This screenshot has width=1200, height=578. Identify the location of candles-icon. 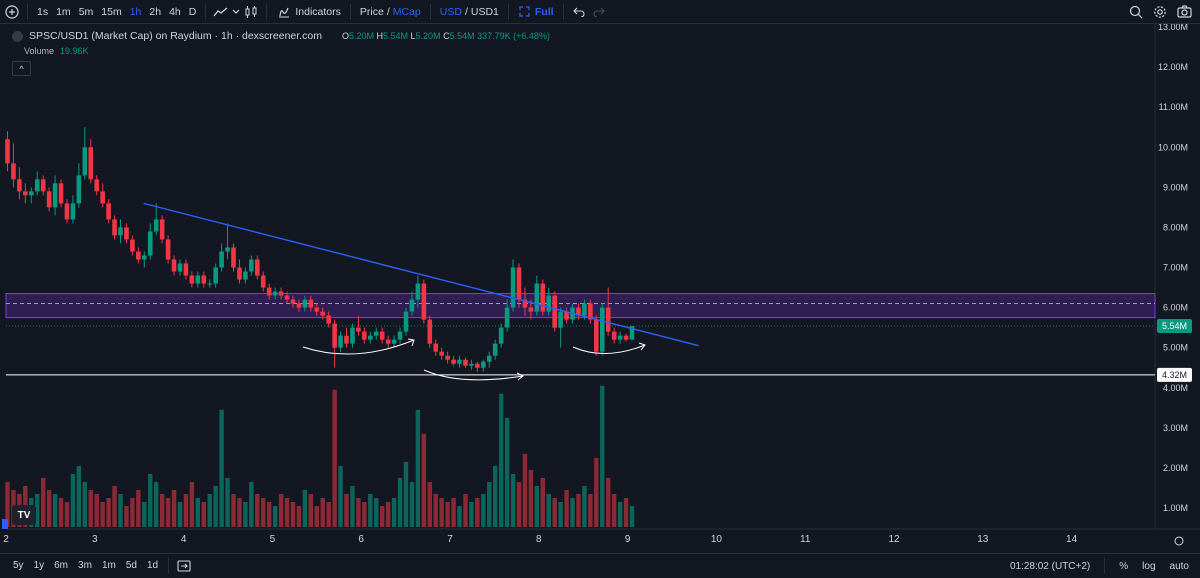
(251, 12).